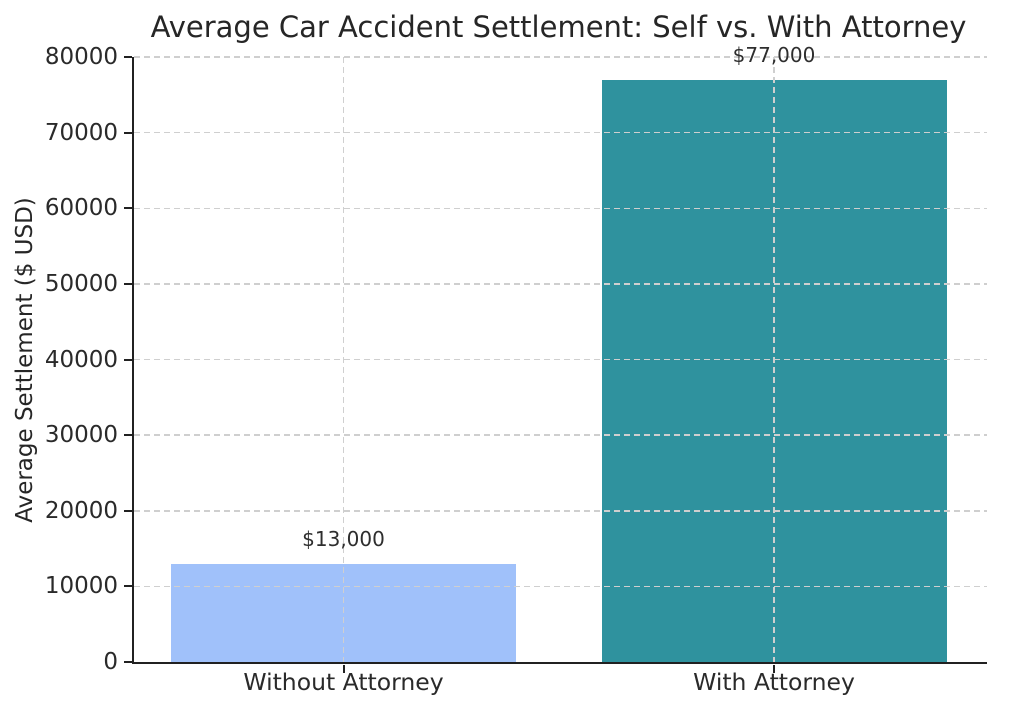  Describe the element at coordinates (81, 435) in the screenshot. I see `y-tick-label: 30000` at that location.